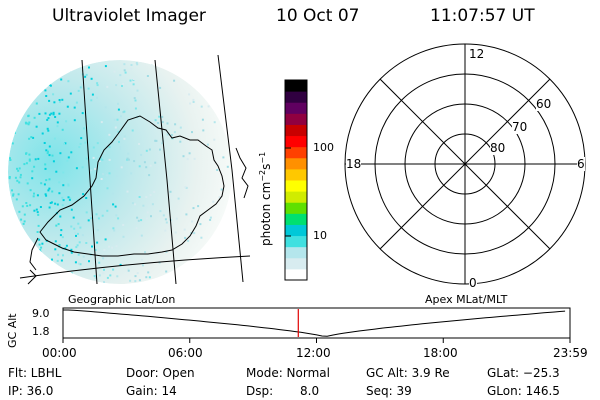  What do you see at coordinates (313, 353) in the screenshot?
I see `time-tick-label: 12:00` at bounding box center [313, 353].